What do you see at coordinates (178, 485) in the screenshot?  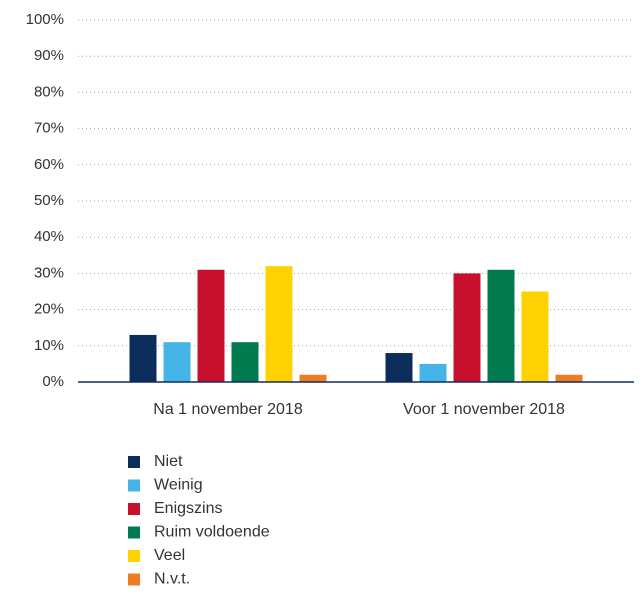 I see `legend-label: Weinig` at bounding box center [178, 485].